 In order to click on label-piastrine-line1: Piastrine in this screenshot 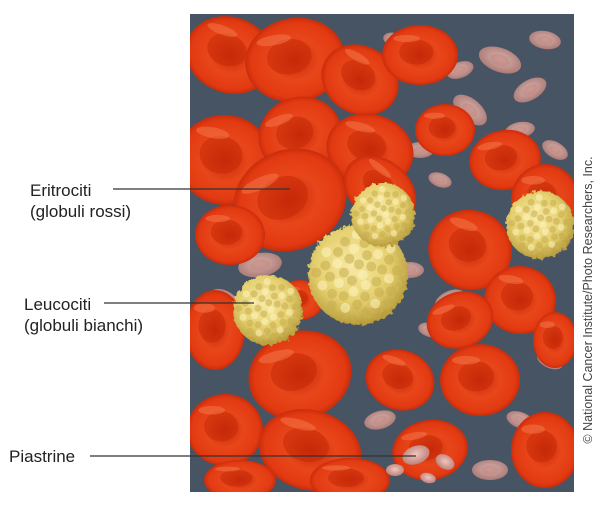, I will do `click(42, 456)`.